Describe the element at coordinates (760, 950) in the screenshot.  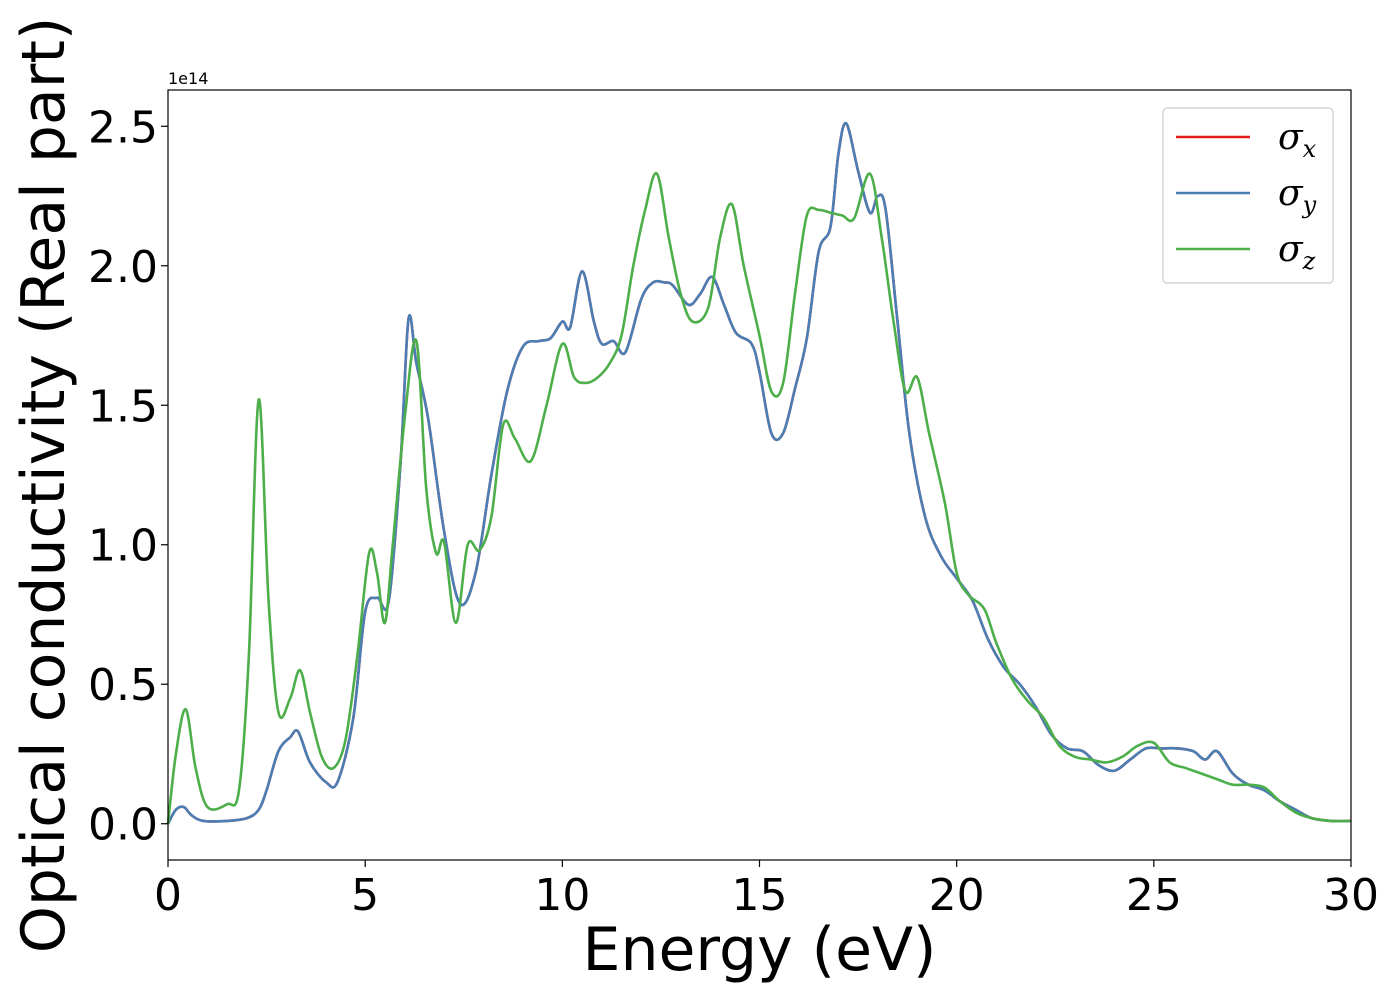
I see `x-axis-title: Energy (eV)` at that location.